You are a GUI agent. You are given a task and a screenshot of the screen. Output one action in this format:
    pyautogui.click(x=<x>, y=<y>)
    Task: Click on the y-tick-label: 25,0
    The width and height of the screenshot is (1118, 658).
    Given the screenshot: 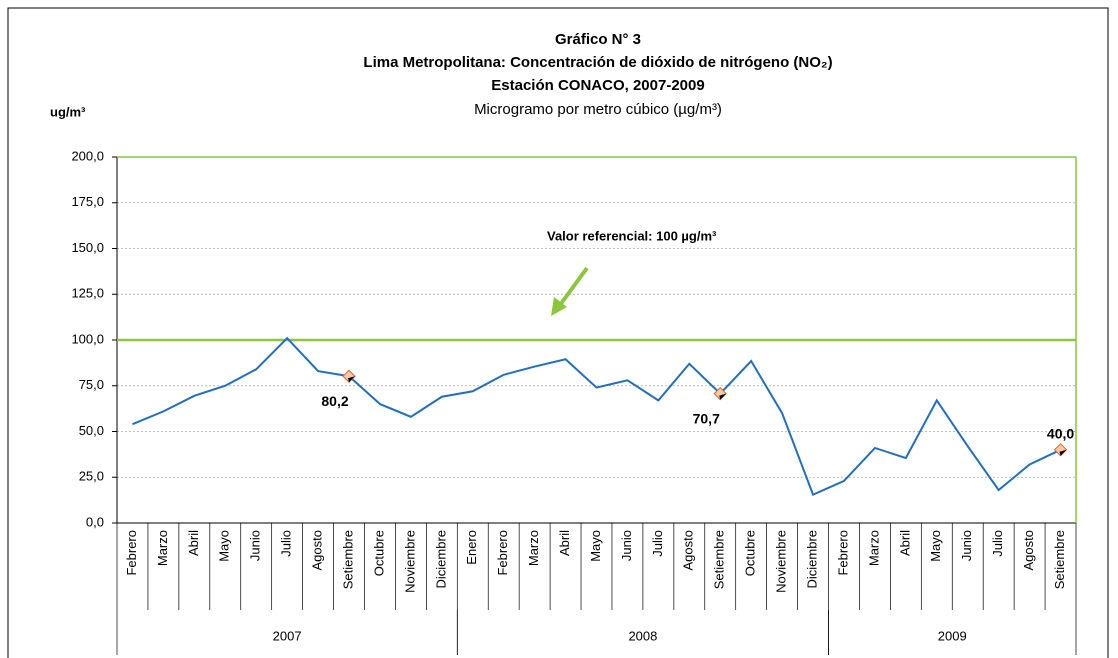 What is the action you would take?
    pyautogui.click(x=91, y=476)
    